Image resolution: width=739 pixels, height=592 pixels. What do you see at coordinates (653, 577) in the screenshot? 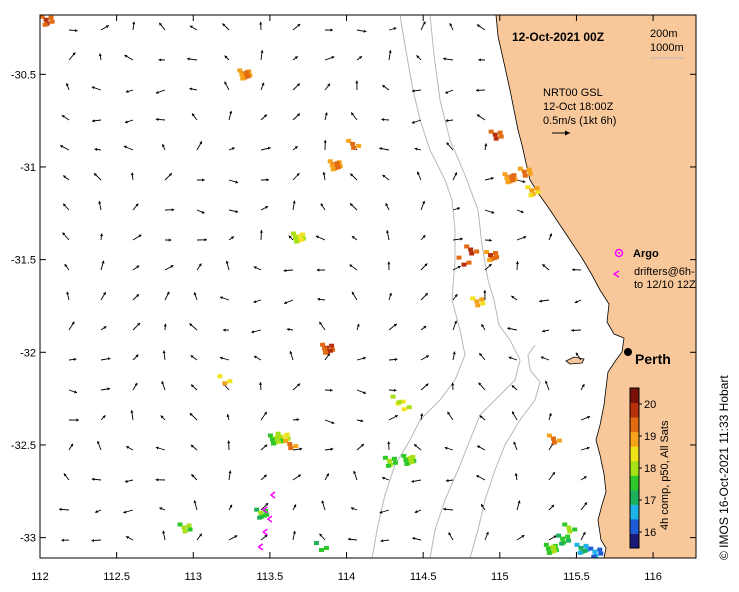
I see `x-tick-label: 116` at bounding box center [653, 577].